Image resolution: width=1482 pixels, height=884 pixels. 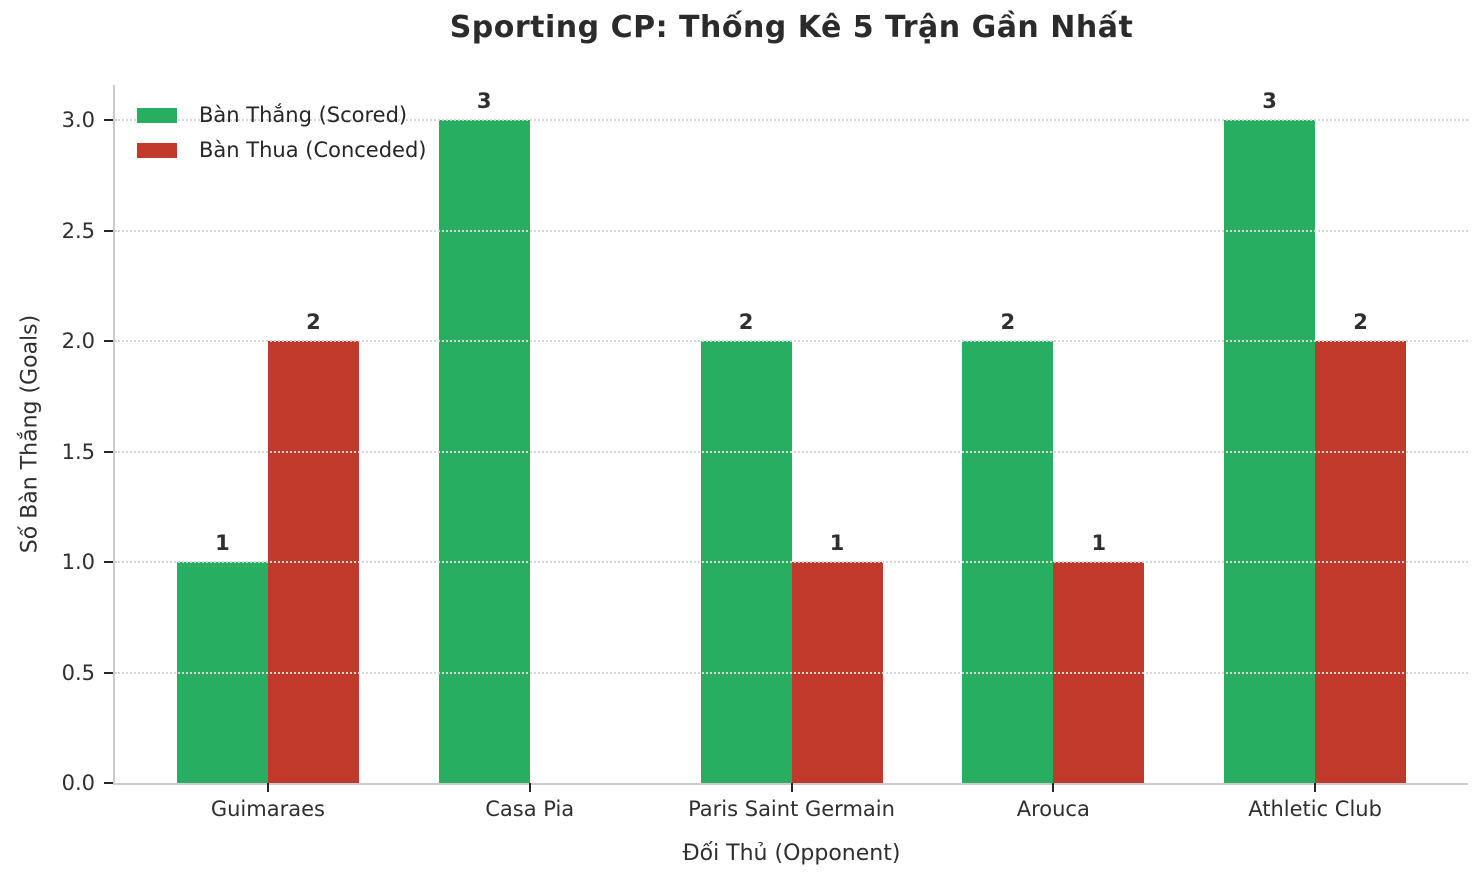 I want to click on y-tick-label-2.0: 2.0, so click(x=78, y=341).